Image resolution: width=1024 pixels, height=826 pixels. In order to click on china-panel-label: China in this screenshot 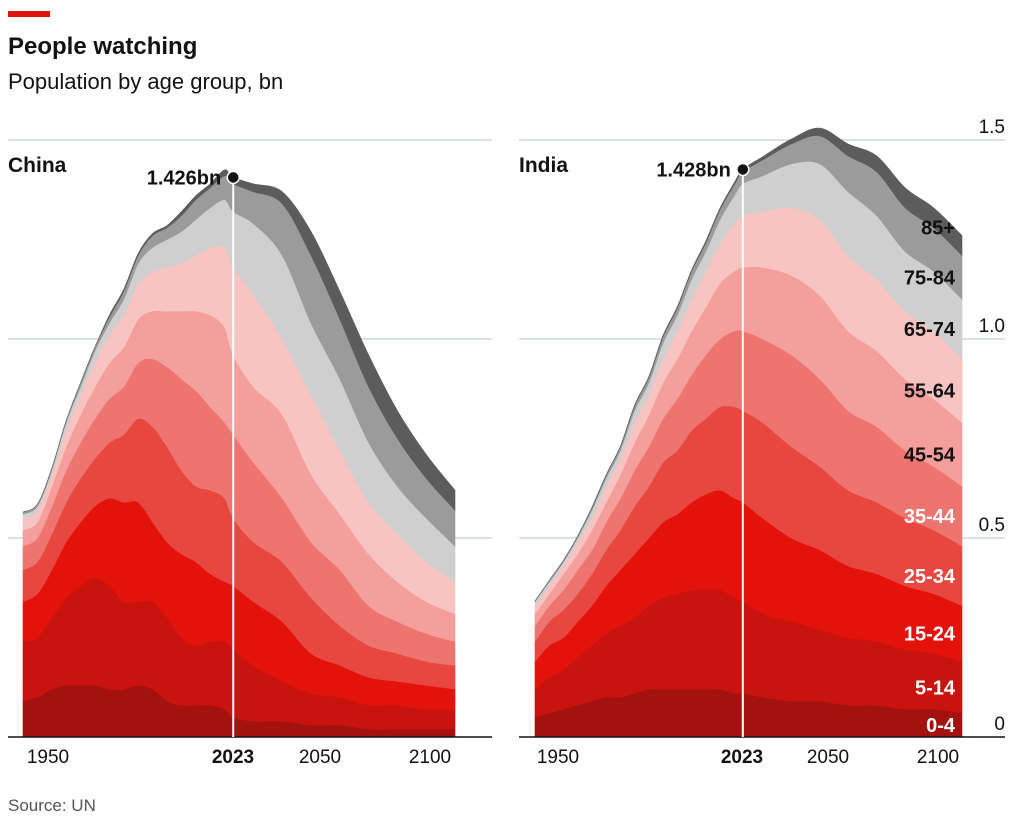, I will do `click(37, 165)`.